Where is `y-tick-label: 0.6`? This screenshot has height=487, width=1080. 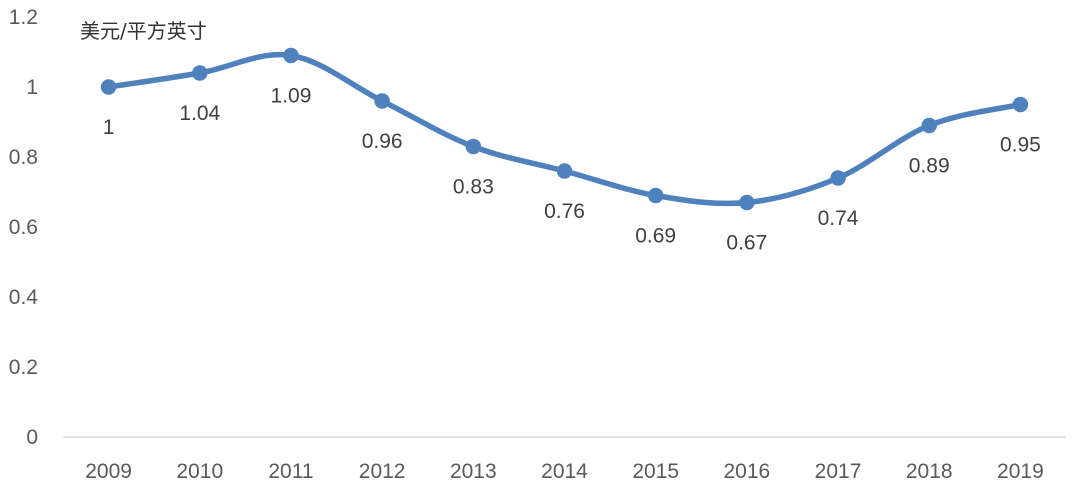 y-tick-label: 0.6 is located at coordinates (23, 227).